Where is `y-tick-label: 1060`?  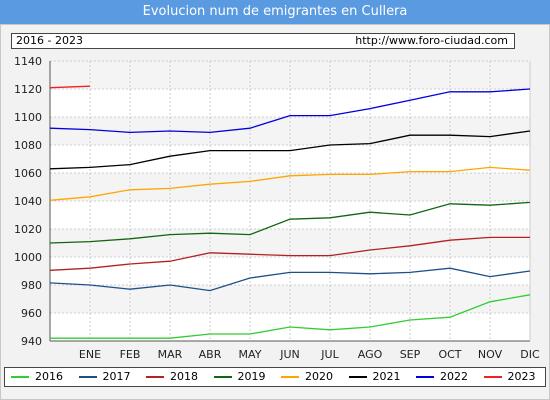 y-tick-label: 1060 is located at coordinates (28, 173).